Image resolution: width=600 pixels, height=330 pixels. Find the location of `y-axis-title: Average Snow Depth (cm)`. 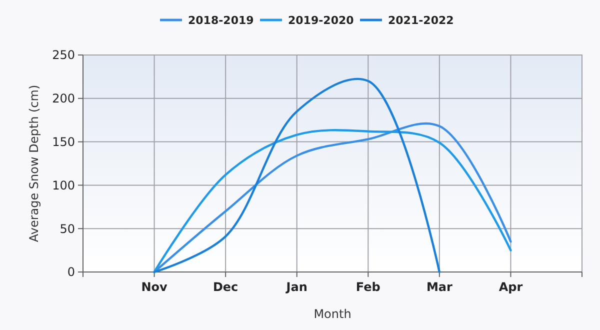

y-axis-title: Average Snow Depth (cm) is located at coordinates (34, 163).